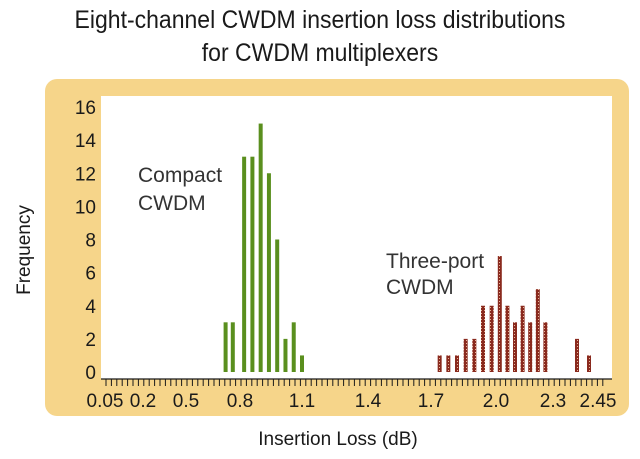  Describe the element at coordinates (368, 401) in the screenshot. I see `x-tick-label: 1.4` at that location.